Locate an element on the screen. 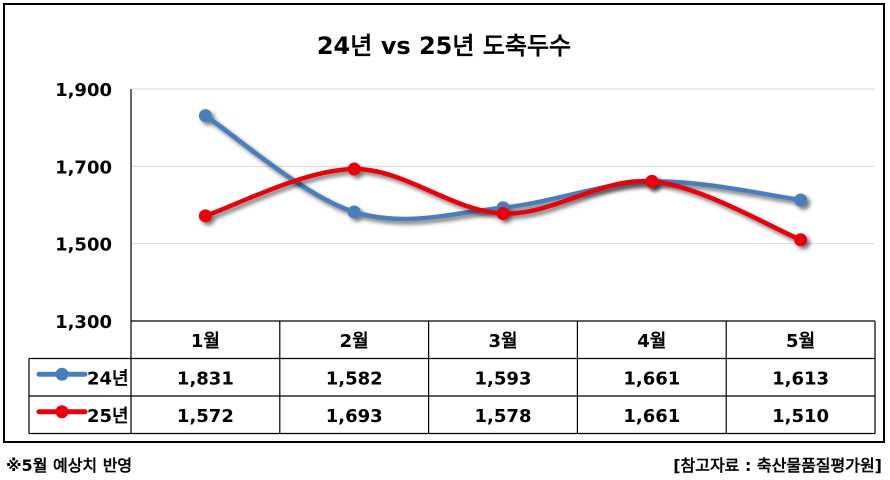 The height and width of the screenshot is (480, 890). category-label: 4월 is located at coordinates (651, 341).